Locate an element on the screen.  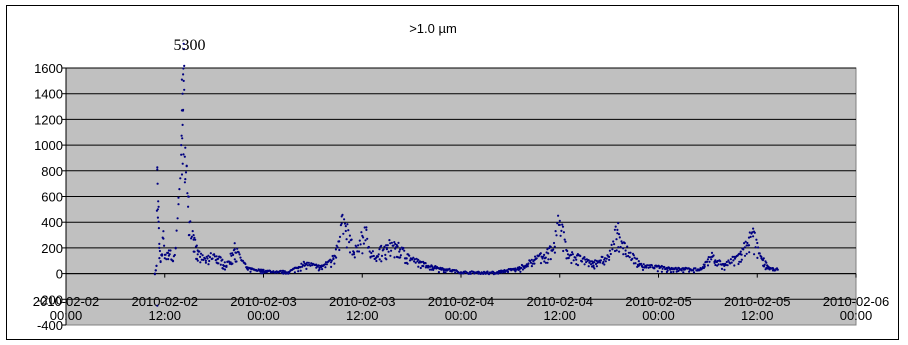
x-tick-label-time: 00:00 is located at coordinates (66, 315).